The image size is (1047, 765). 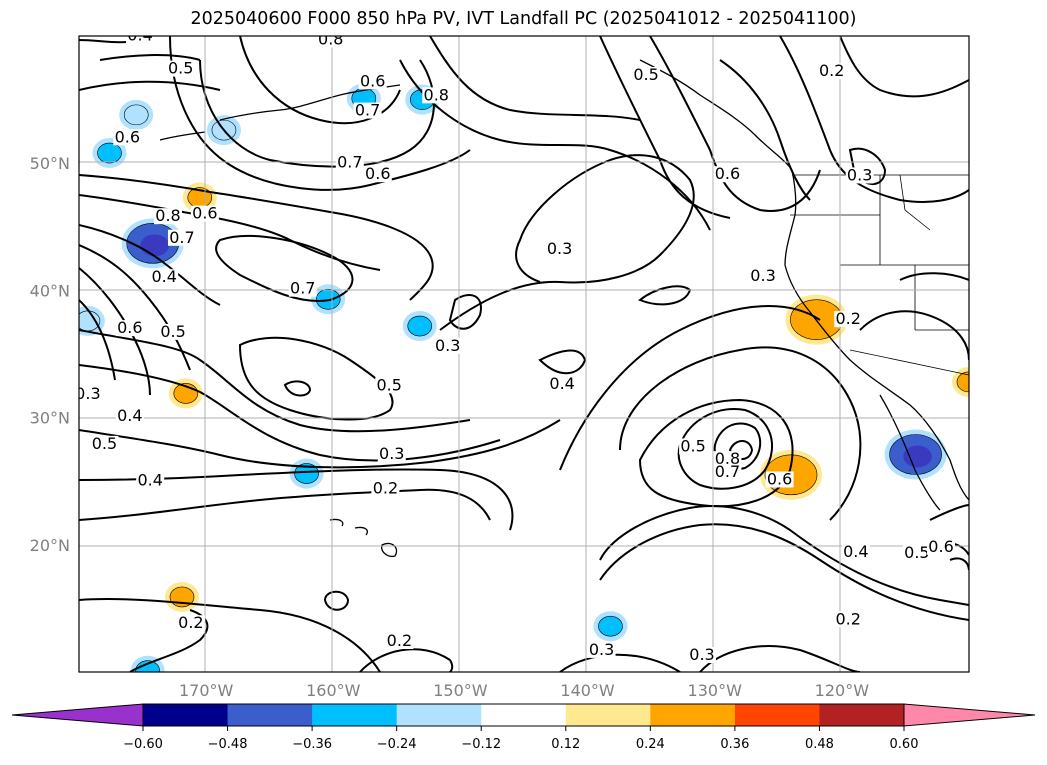 What do you see at coordinates (50, 290) in the screenshot?
I see `latitude-label: 40°N` at bounding box center [50, 290].